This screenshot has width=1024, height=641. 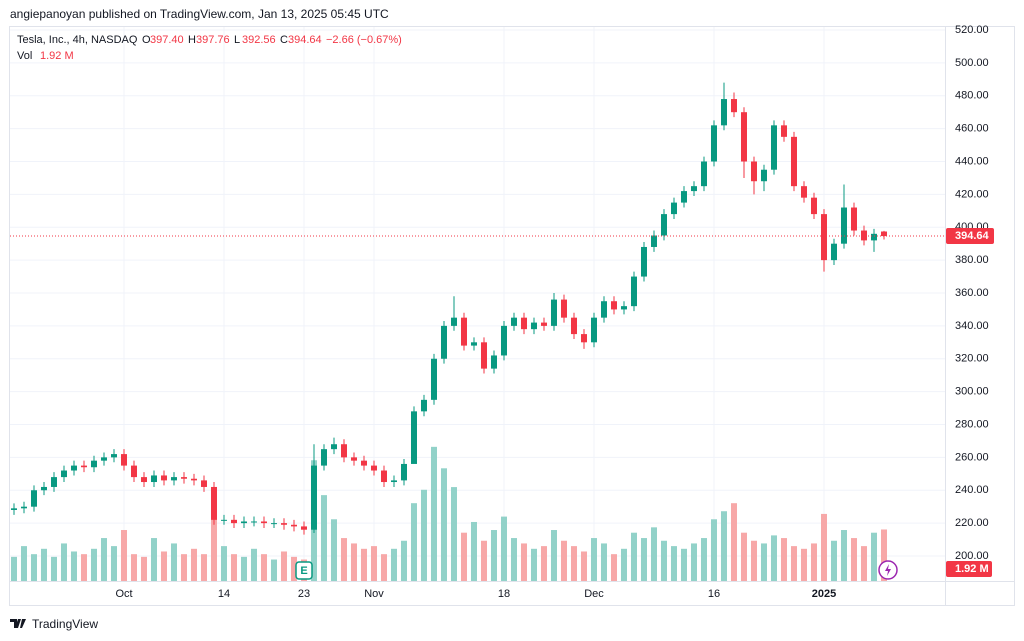 I want to click on legend-key: L, so click(x=237, y=40).